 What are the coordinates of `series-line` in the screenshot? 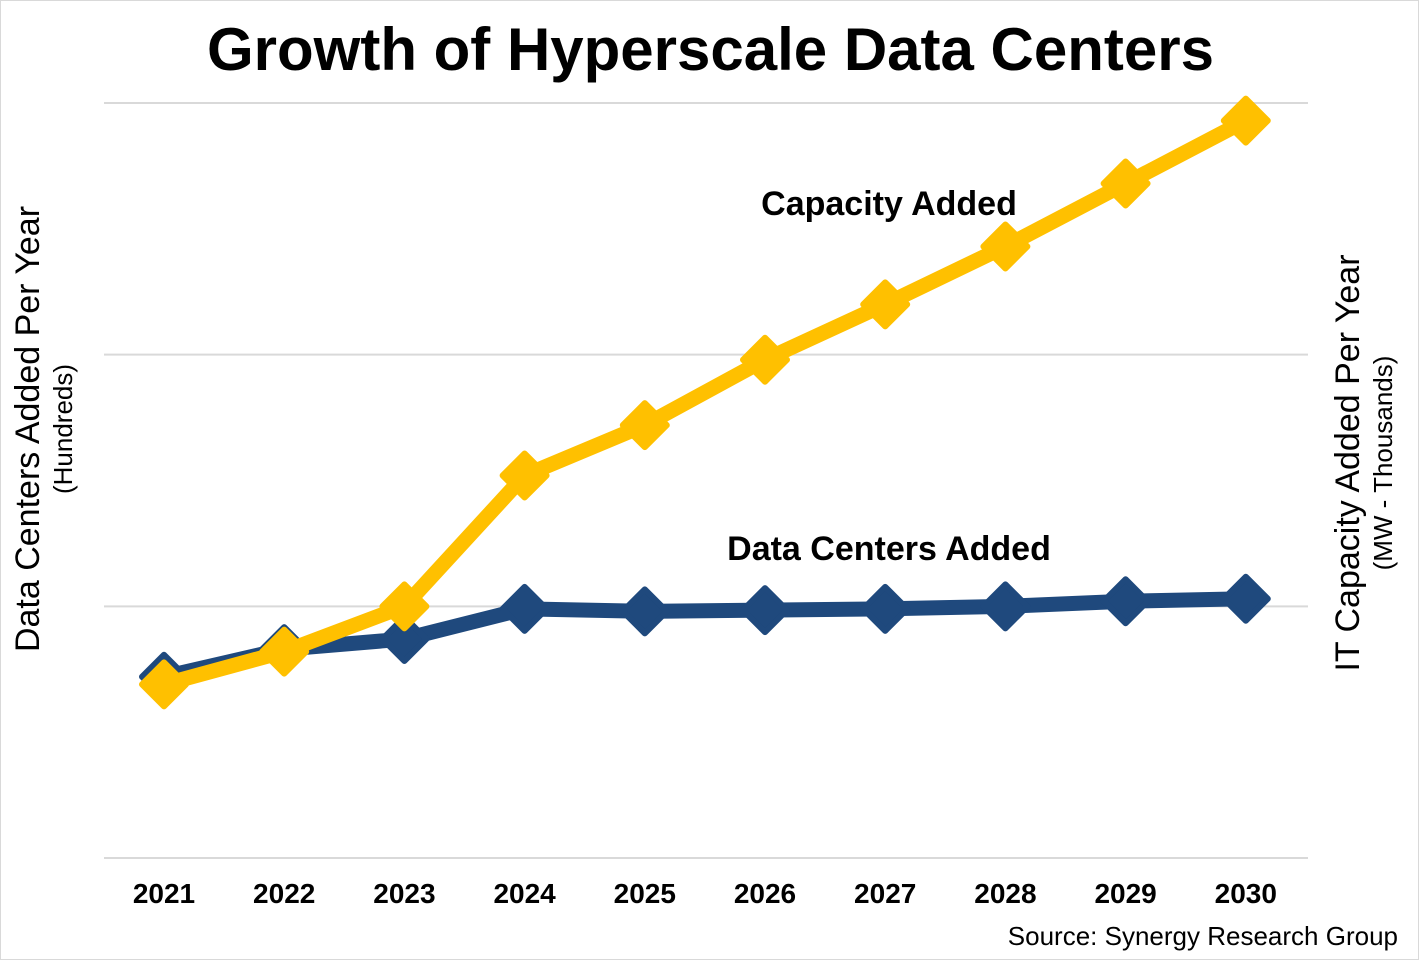 It's located at (705, 638).